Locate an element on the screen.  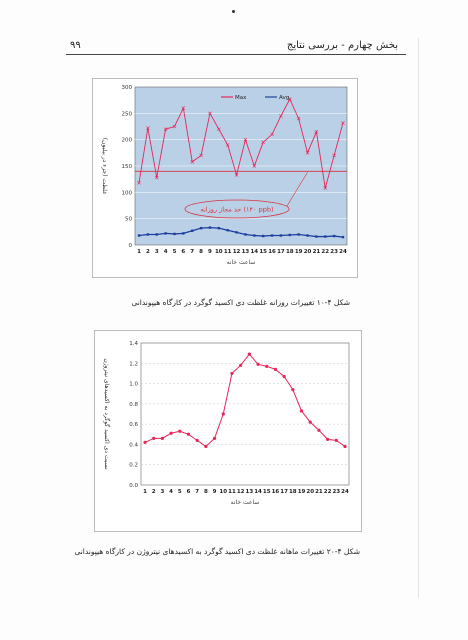
x-tick-label: 23 is located at coordinates (336, 492).